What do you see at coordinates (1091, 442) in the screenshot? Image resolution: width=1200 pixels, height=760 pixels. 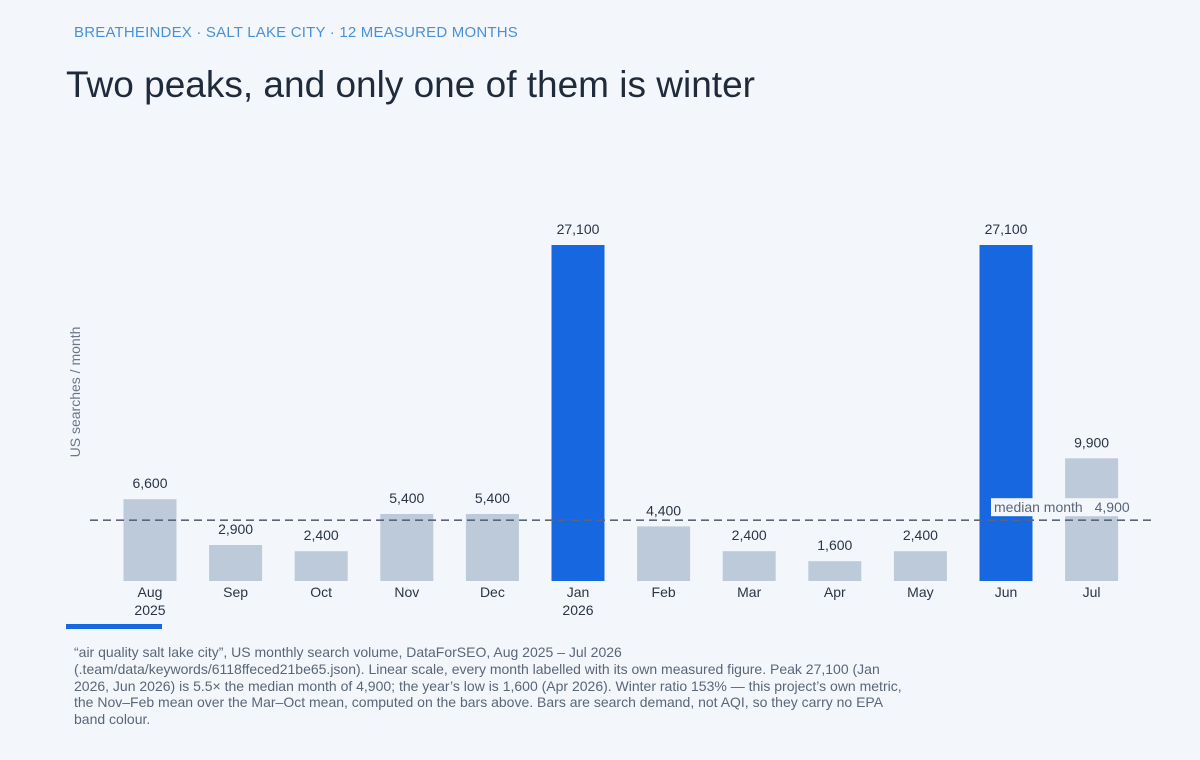 I see `value-label-11: 9,900` at bounding box center [1091, 442].